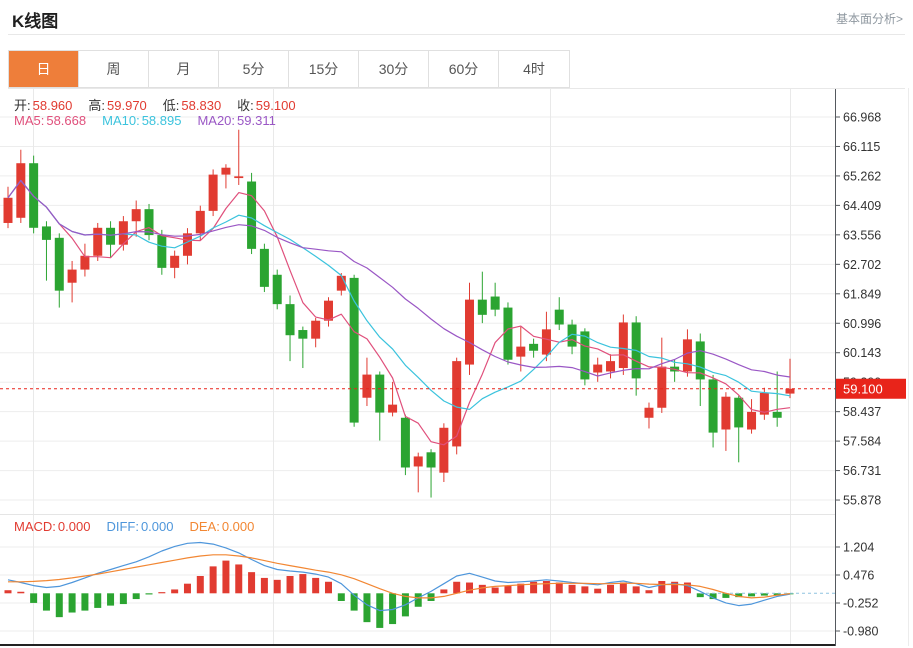 Image resolution: width=913 pixels, height=648 pixels. Describe the element at coordinates (324, 69) in the screenshot. I see `tab-15min: 15分` at that location.